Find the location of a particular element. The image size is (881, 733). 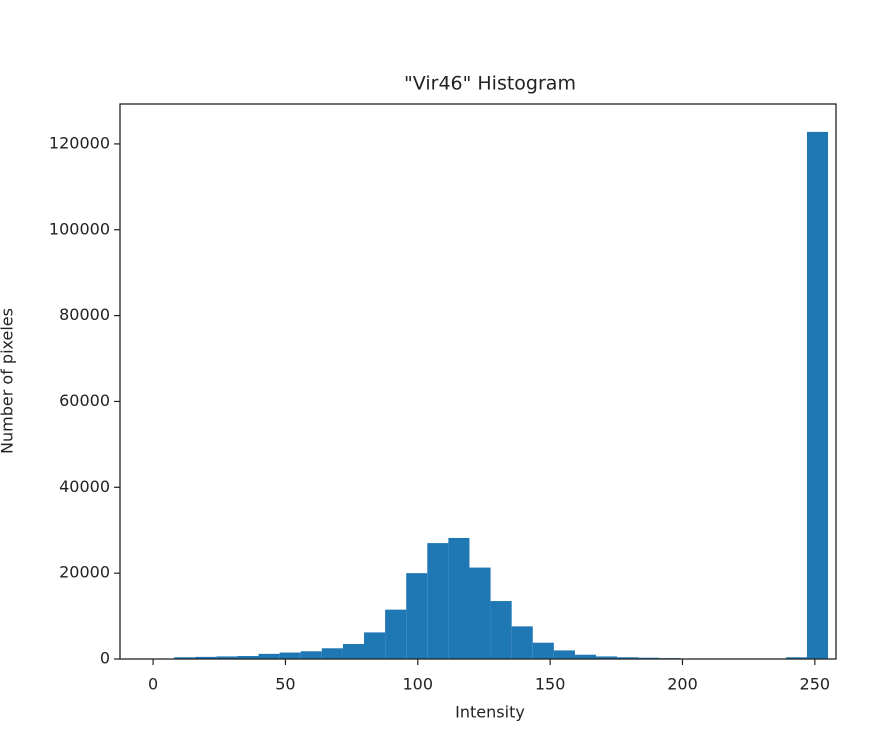

y-tick-label: 0 is located at coordinates (105, 658).